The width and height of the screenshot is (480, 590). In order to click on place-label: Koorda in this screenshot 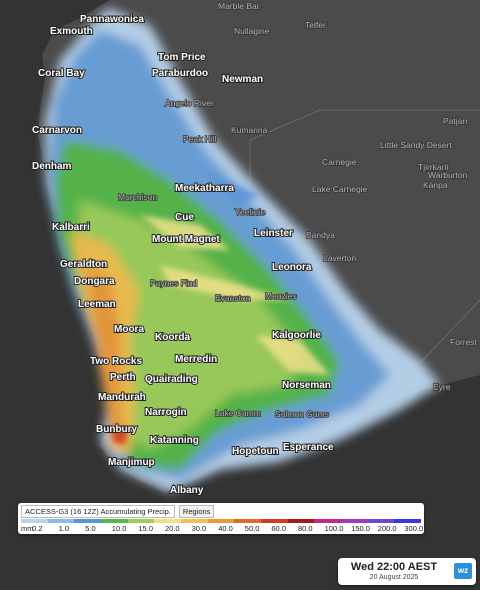, I will do `click(172, 337)`.